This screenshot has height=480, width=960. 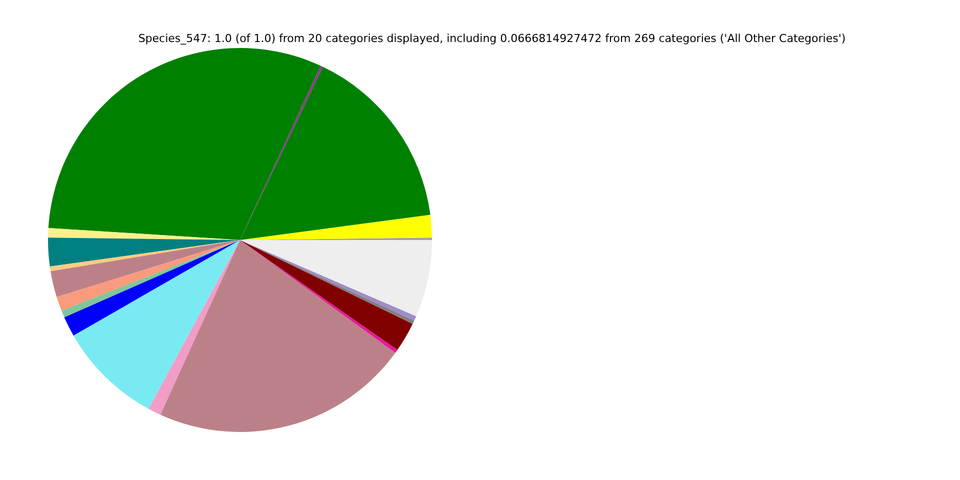 I want to click on text: Species_547: 1.0 (of 1.0) from 20 categories displayed, including 0.0666814927472 from 269 categories ('All Other Categories'), so click(x=492, y=38).